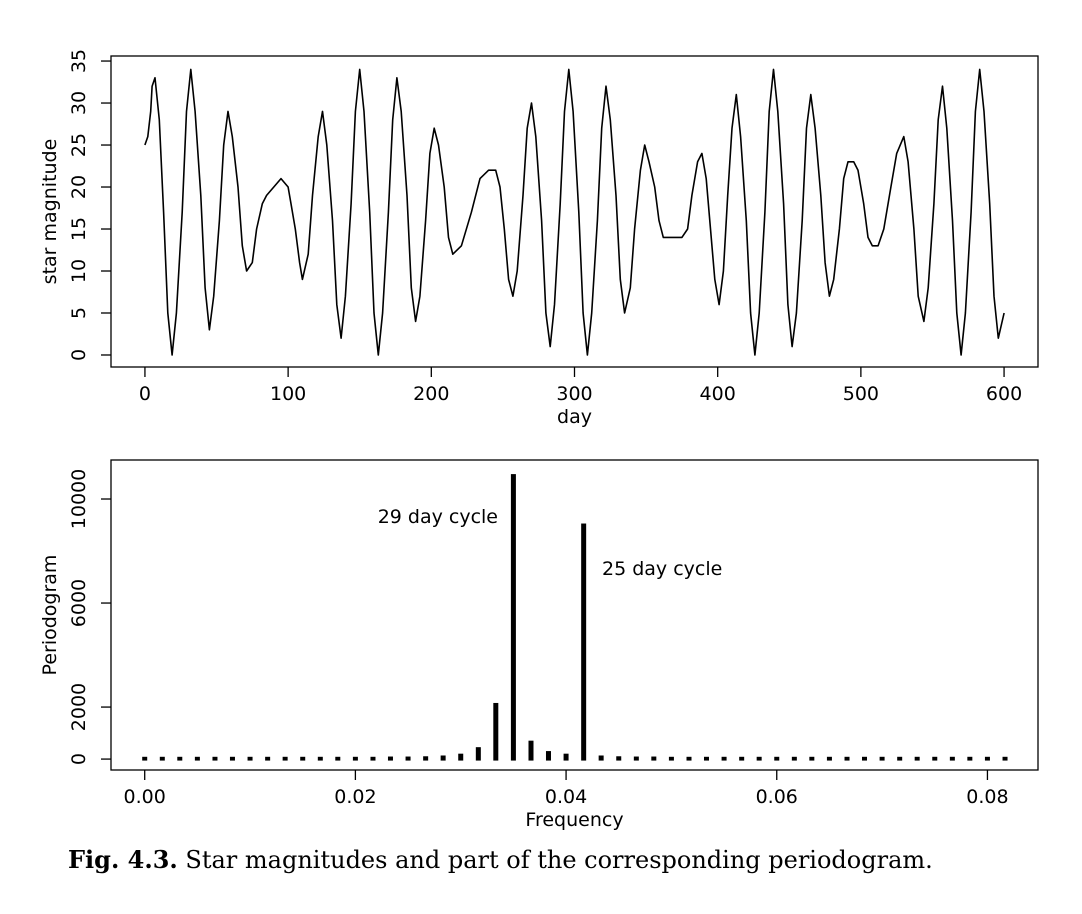  What do you see at coordinates (861, 394) in the screenshot?
I see `x-tick-label: 500` at bounding box center [861, 394].